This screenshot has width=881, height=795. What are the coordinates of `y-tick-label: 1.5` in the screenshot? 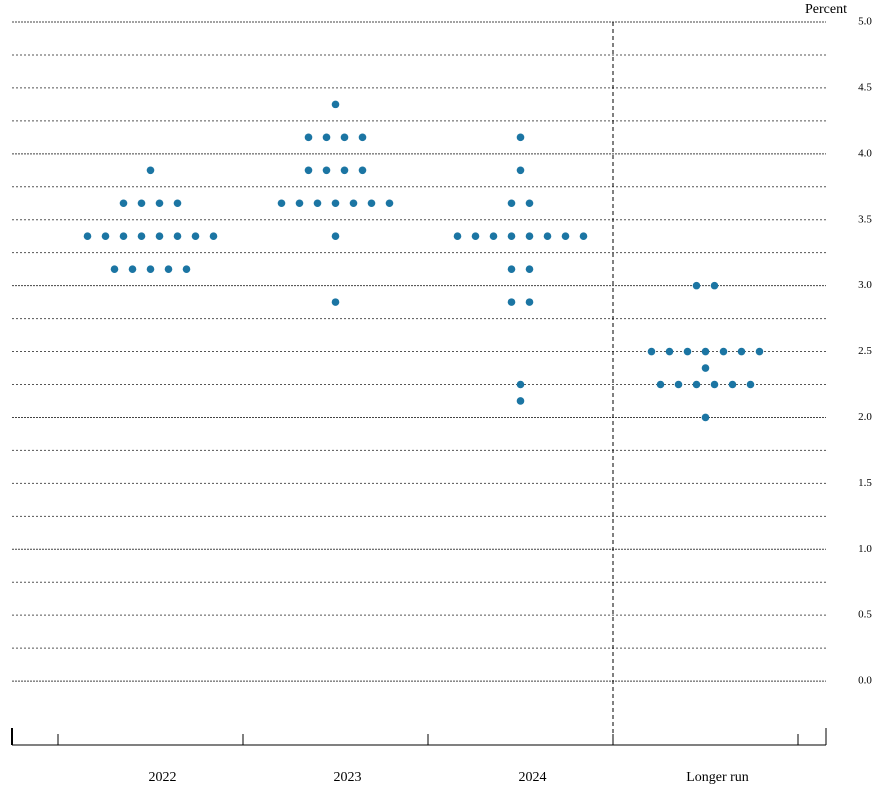 It's located at (865, 483).